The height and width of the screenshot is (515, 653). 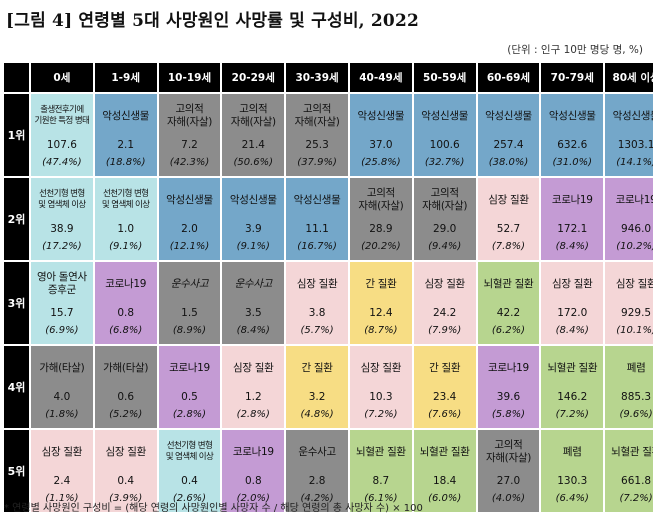 What do you see at coordinates (125, 303) in the screenshot?
I see `table-cell: 코로나19 0.8 (6.8%)` at bounding box center [125, 303].